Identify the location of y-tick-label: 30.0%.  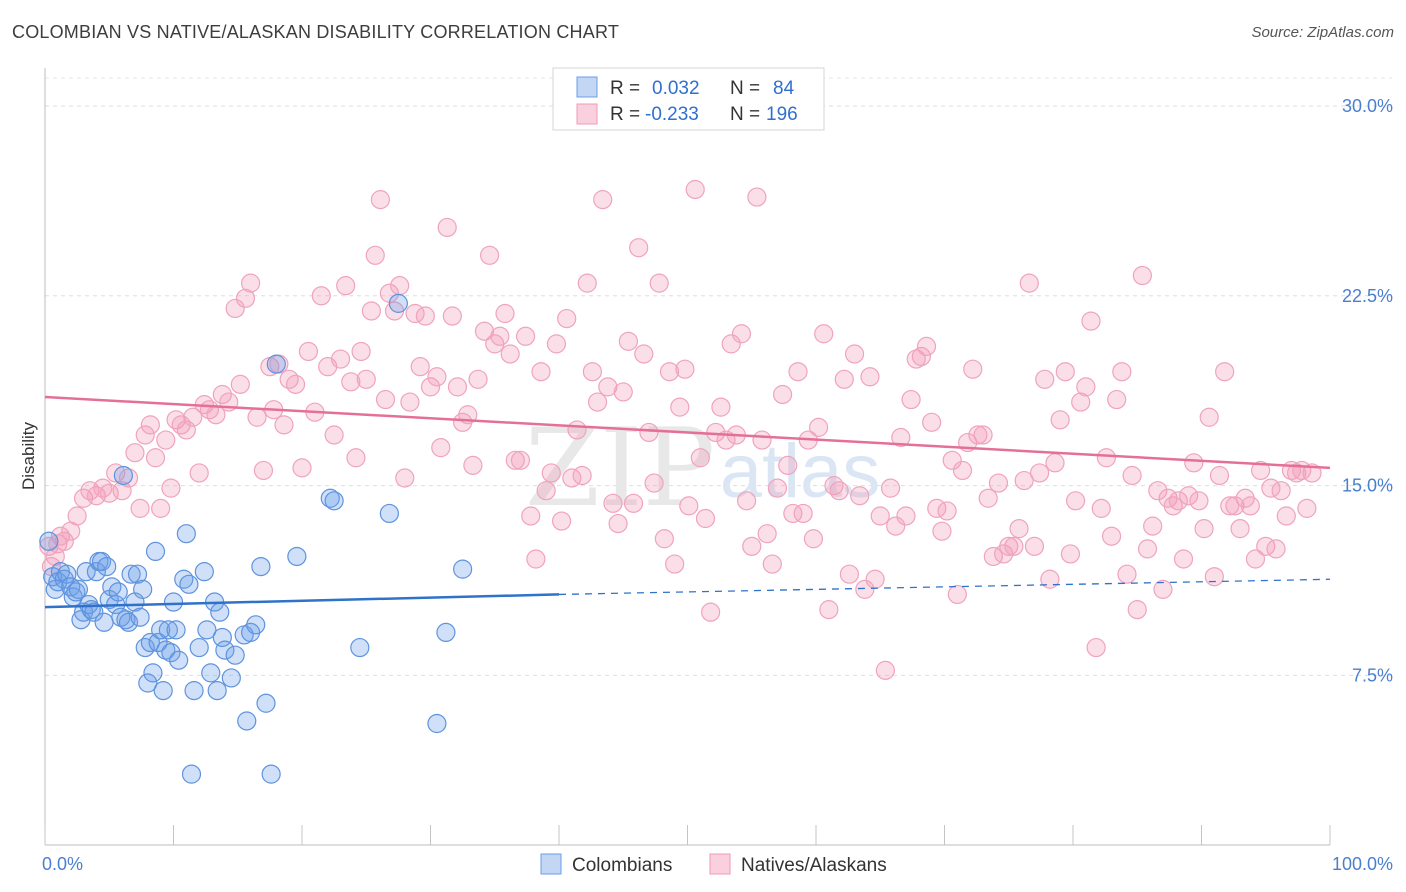
(1367, 106).